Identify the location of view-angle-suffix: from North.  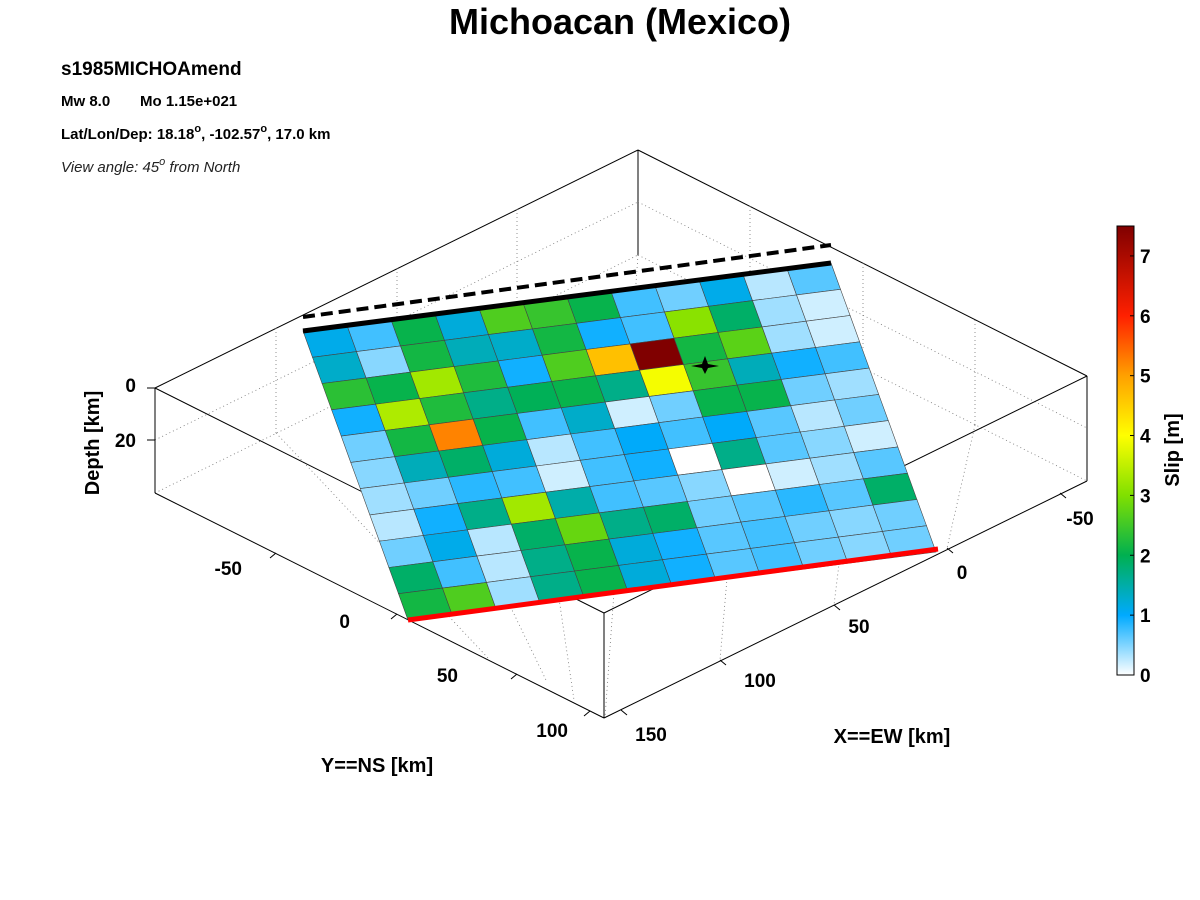
(202, 167).